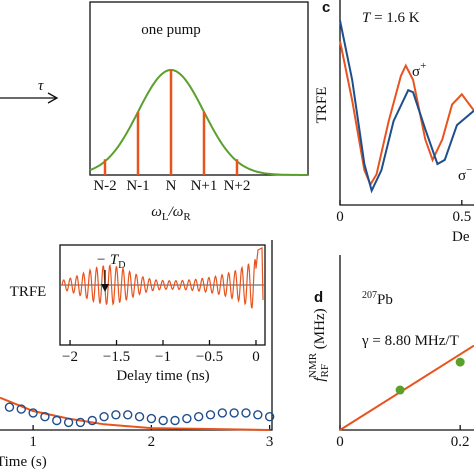 The width and height of the screenshot is (474, 474). I want to click on panel-c-label: c, so click(326, 8).